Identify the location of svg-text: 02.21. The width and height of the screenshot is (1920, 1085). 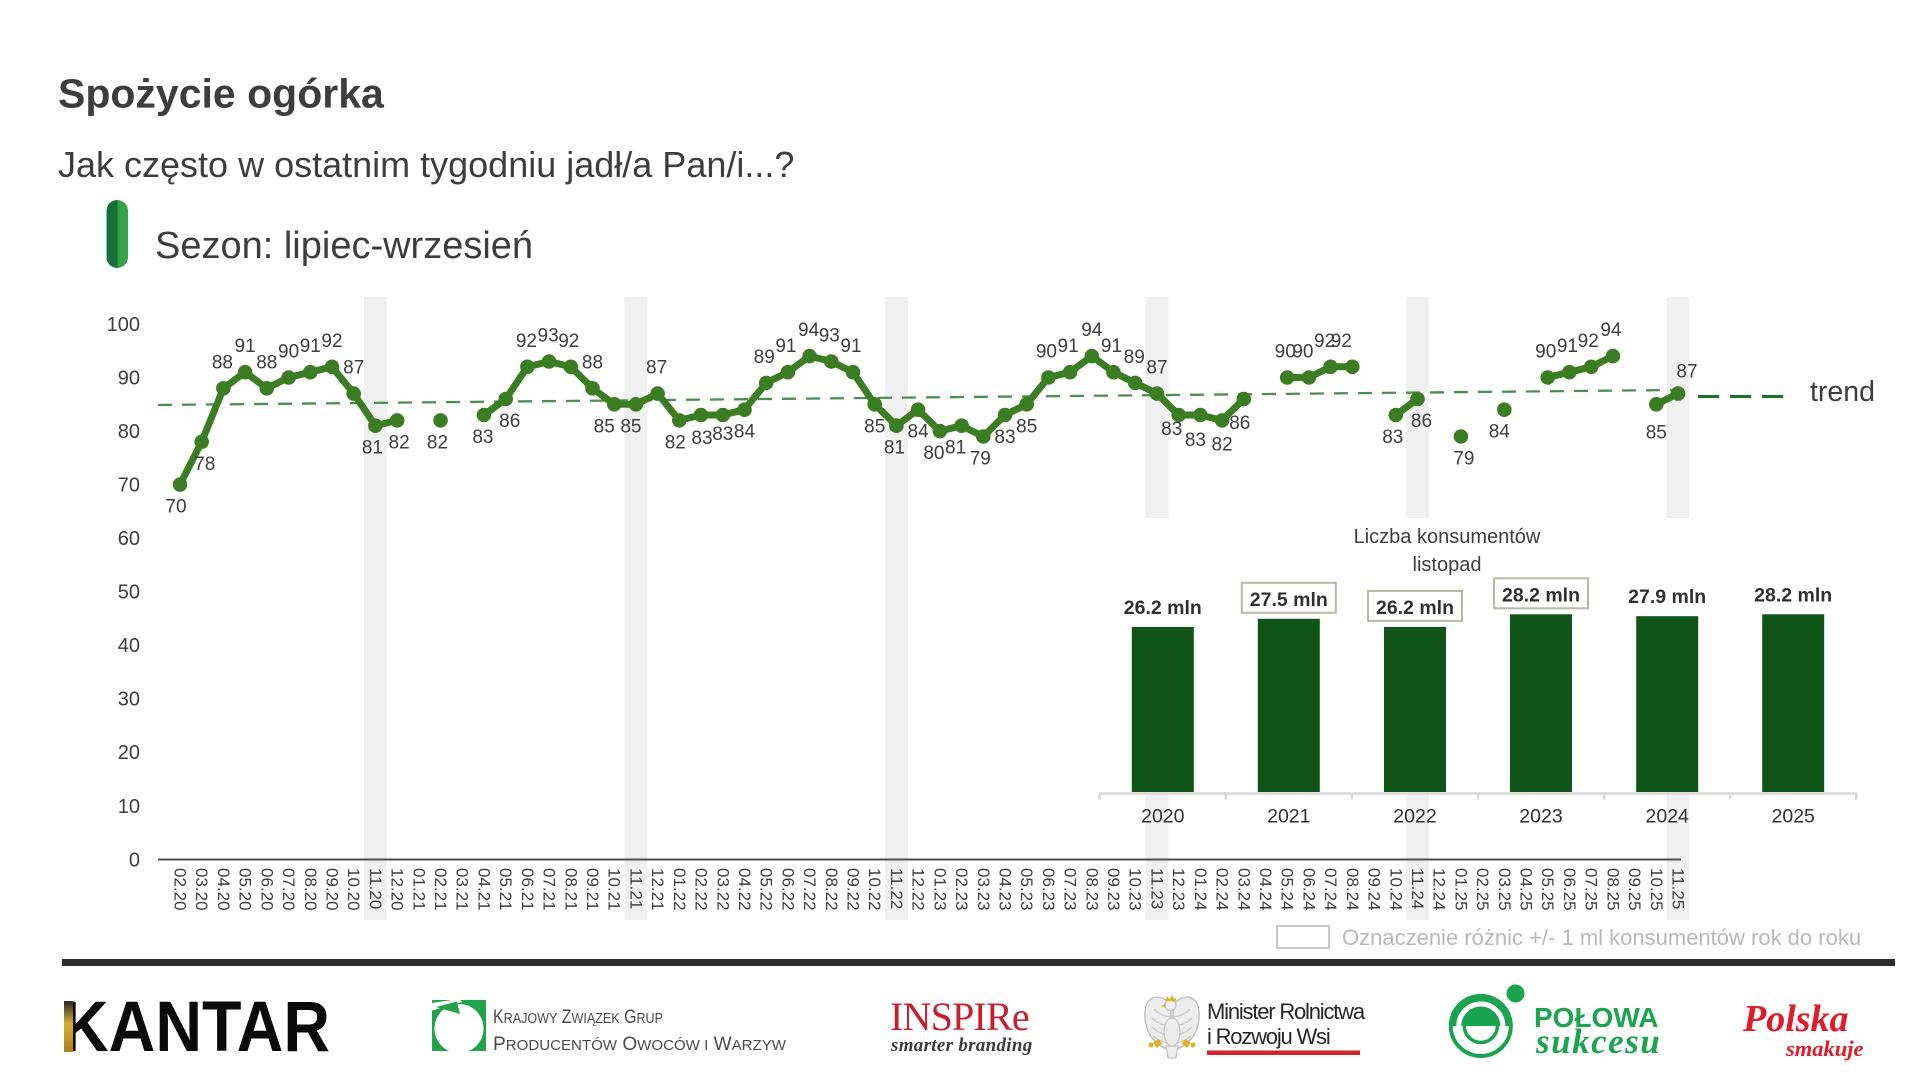
(440, 889).